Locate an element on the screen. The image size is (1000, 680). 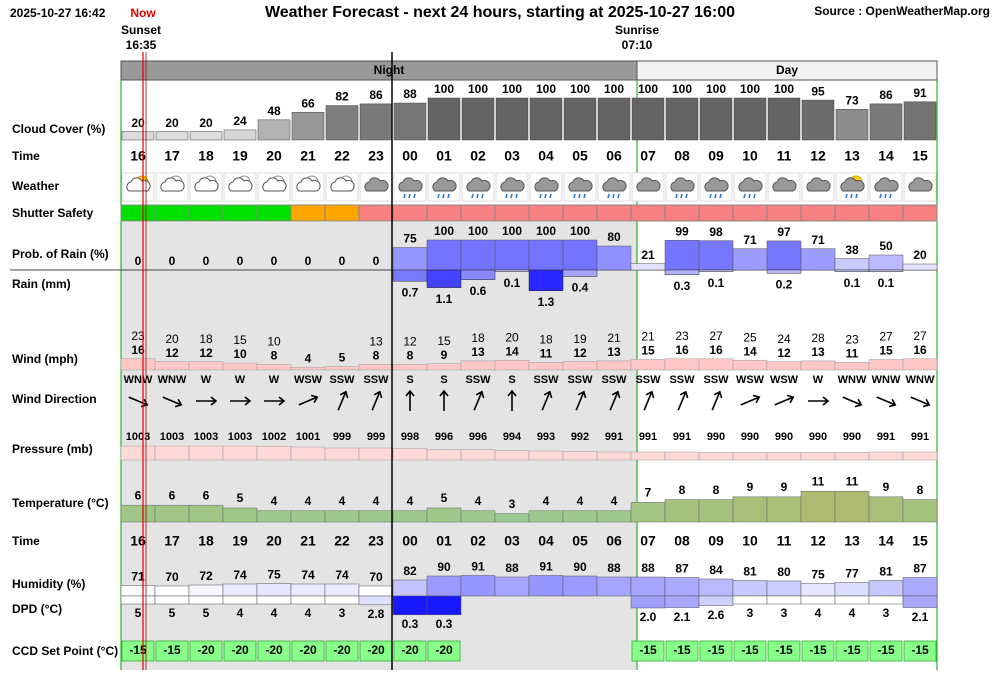
wind-direction: SSW is located at coordinates (478, 380).